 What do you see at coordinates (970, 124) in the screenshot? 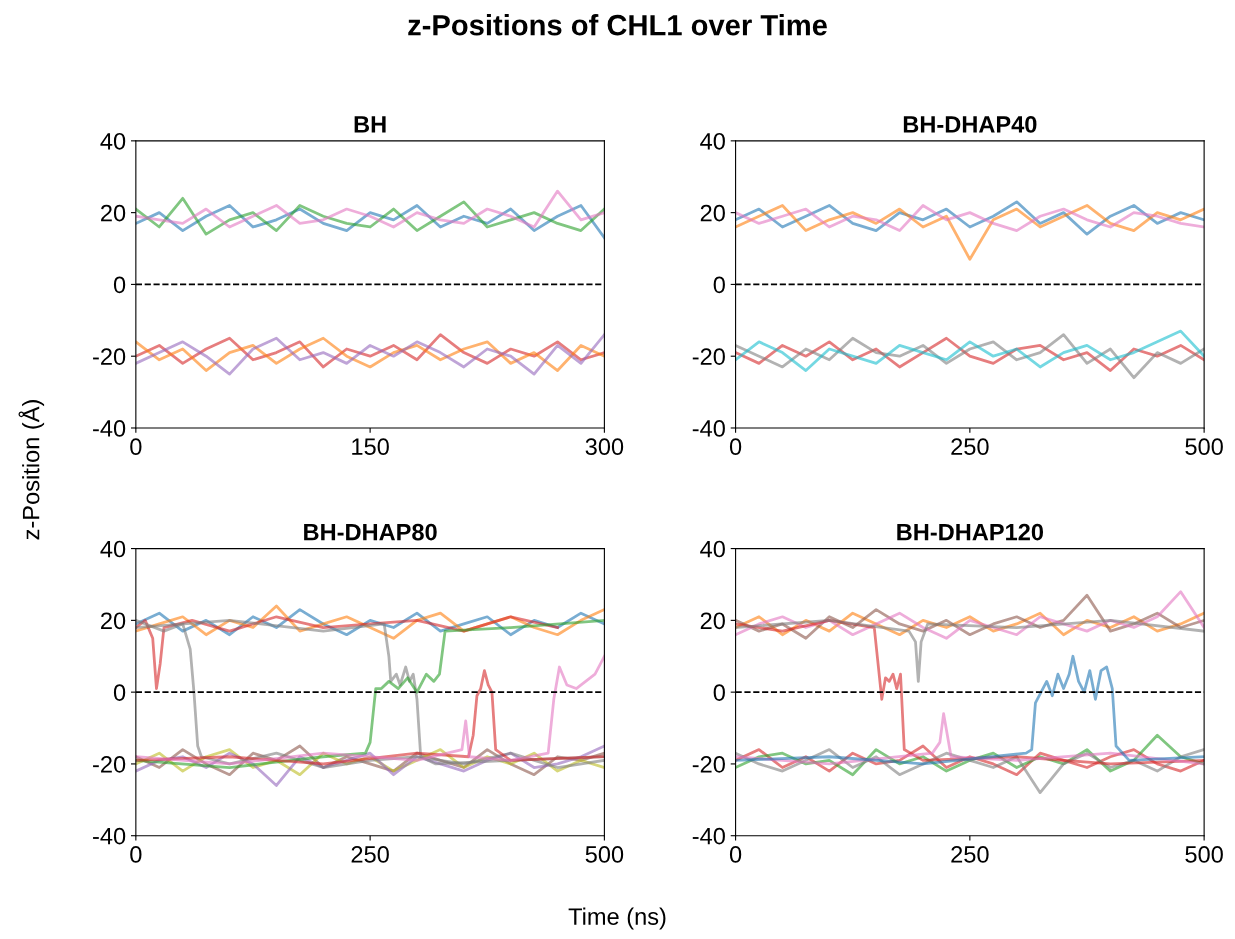
I see `chart-title: BH-DHAP40` at bounding box center [970, 124].